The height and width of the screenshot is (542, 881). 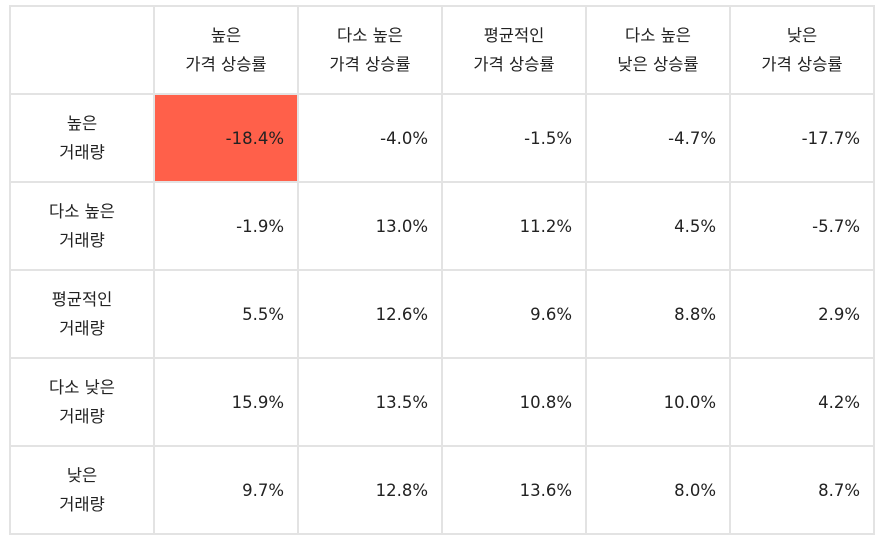 I want to click on col-header-line1: 높은, so click(x=226, y=35).